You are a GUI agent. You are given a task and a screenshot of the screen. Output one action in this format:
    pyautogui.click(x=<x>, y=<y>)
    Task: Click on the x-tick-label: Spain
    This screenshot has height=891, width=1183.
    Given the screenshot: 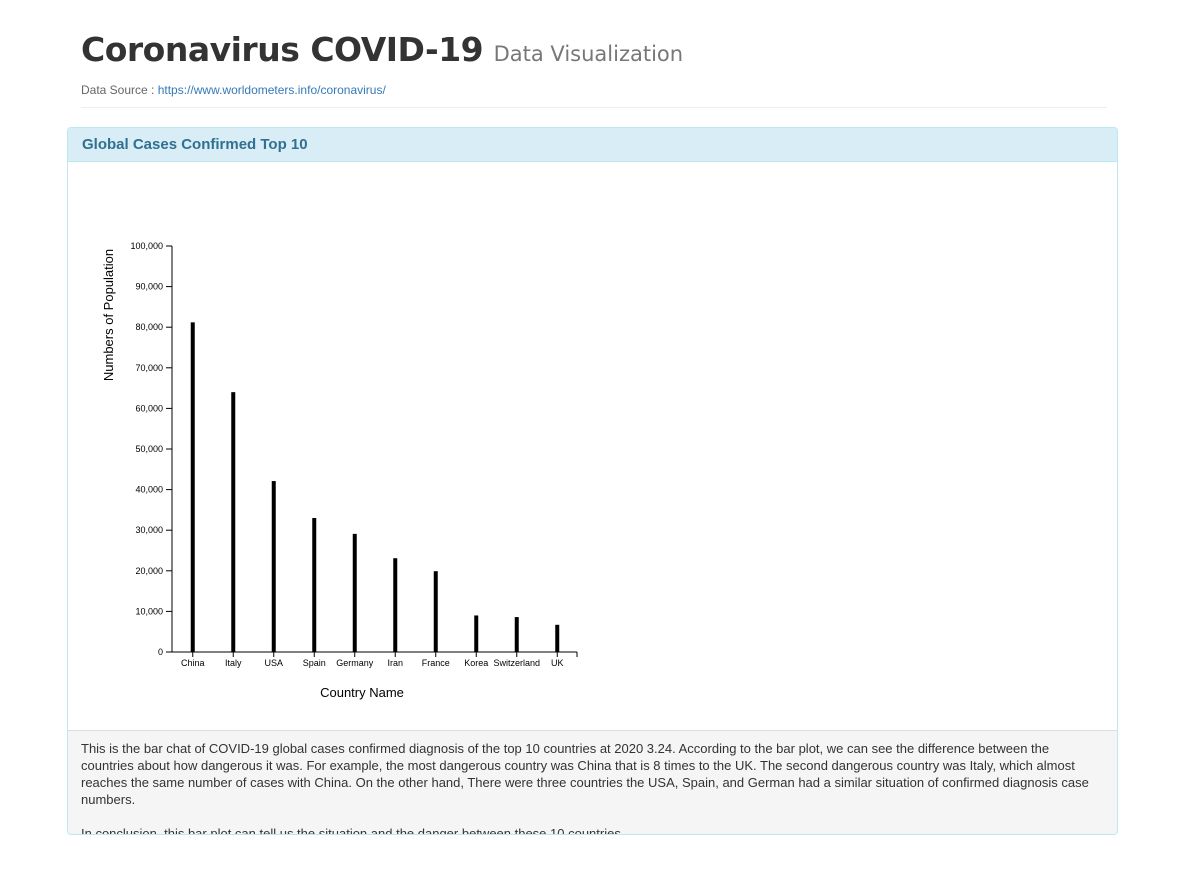 What is the action you would take?
    pyautogui.click(x=314, y=663)
    